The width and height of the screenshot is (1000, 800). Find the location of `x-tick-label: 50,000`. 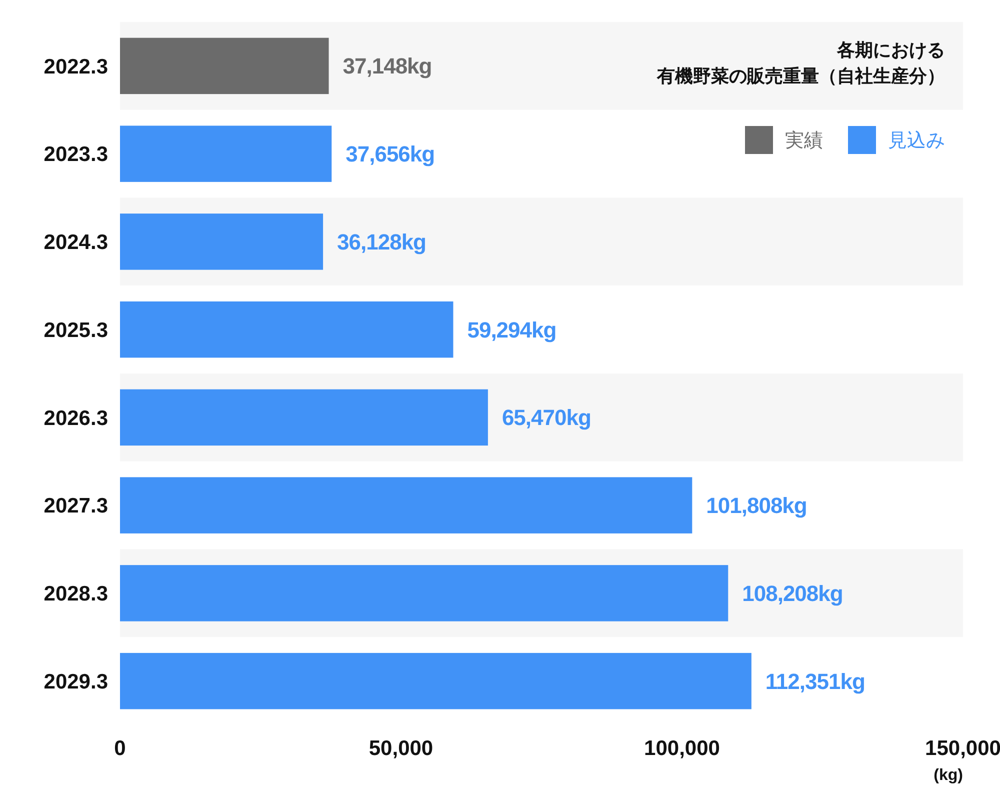

x-tick-label: 50,000 is located at coordinates (401, 748).